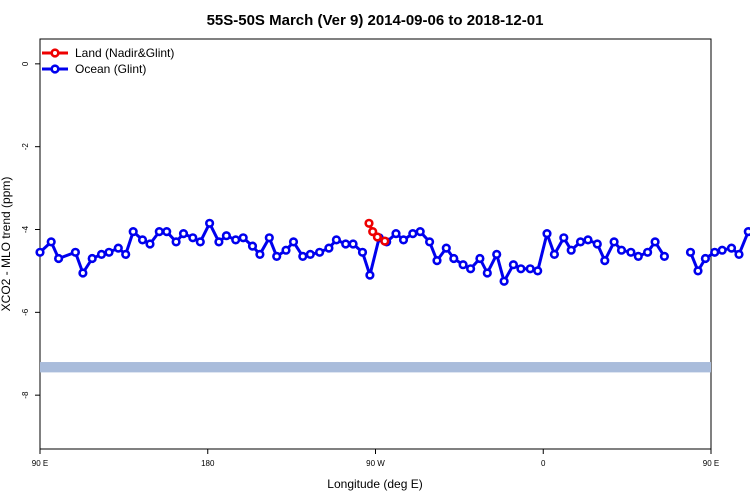 The height and width of the screenshot is (500, 750). I want to click on y-axis: 0 -2 -4 -6 -8, so click(30, 230).